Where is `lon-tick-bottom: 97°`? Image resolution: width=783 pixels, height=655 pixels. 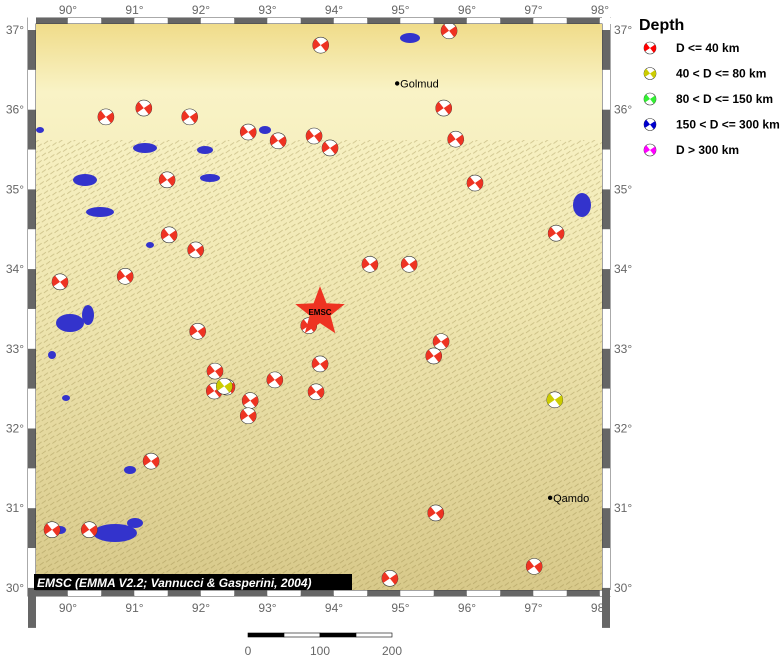 lon-tick-bottom: 97° is located at coordinates (533, 608).